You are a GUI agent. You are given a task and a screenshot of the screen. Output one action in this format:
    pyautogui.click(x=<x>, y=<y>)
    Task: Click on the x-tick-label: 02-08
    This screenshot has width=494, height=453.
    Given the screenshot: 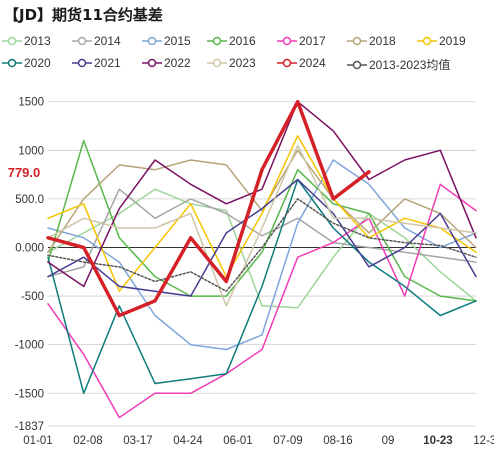 What is the action you would take?
    pyautogui.click(x=87, y=441)
    